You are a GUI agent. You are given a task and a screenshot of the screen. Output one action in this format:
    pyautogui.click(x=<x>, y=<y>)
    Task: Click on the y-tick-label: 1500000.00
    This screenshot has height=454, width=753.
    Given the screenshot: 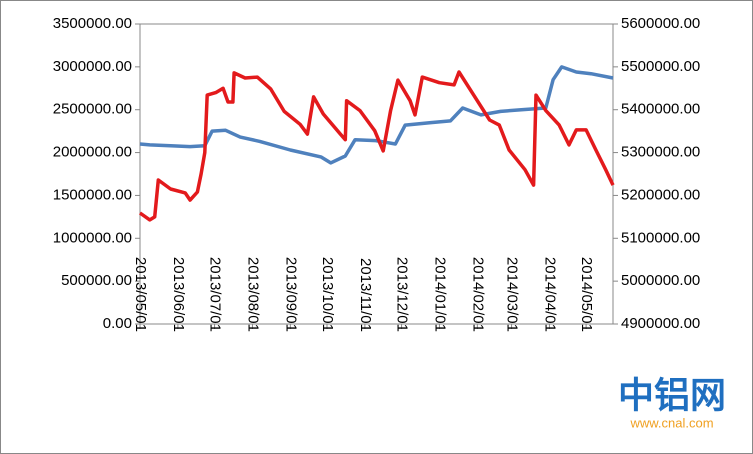 What is the action you would take?
    pyautogui.click(x=92, y=194)
    